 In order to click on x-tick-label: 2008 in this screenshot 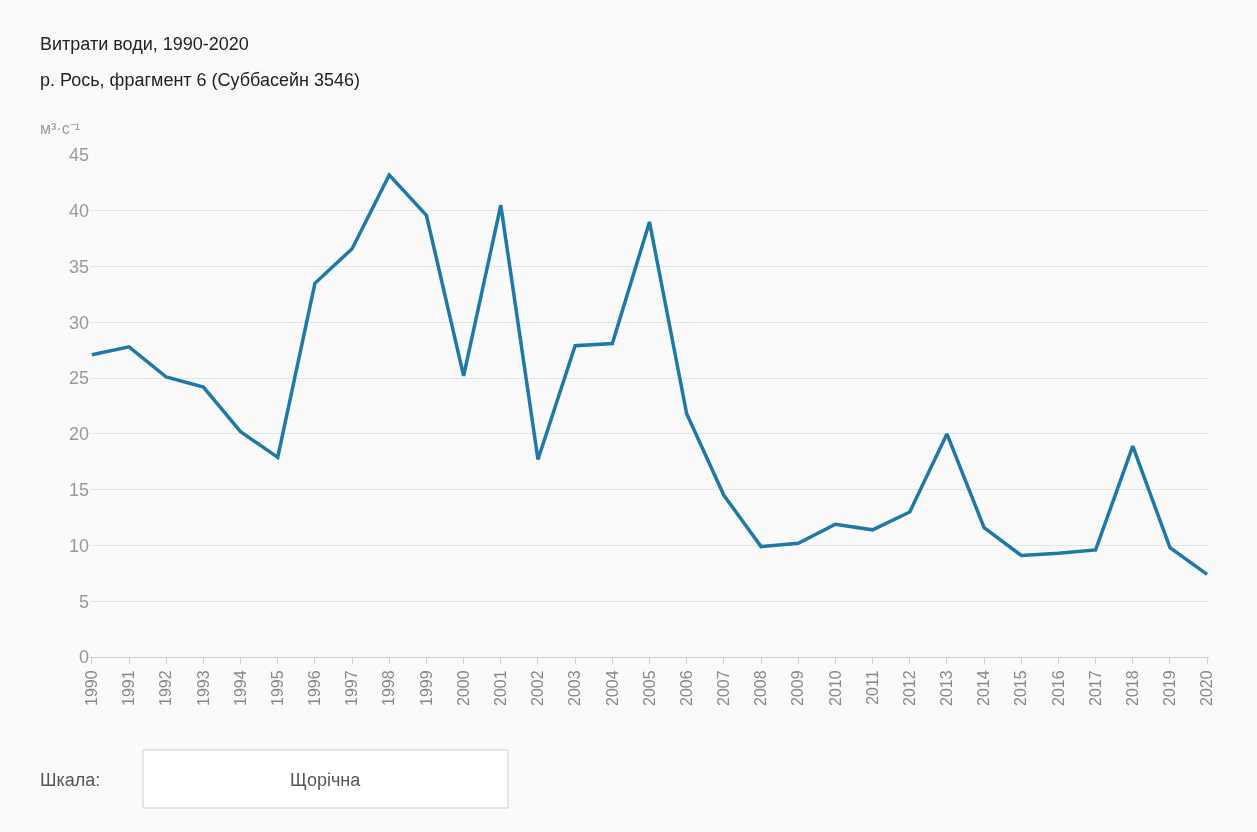, I will do `click(761, 688)`.